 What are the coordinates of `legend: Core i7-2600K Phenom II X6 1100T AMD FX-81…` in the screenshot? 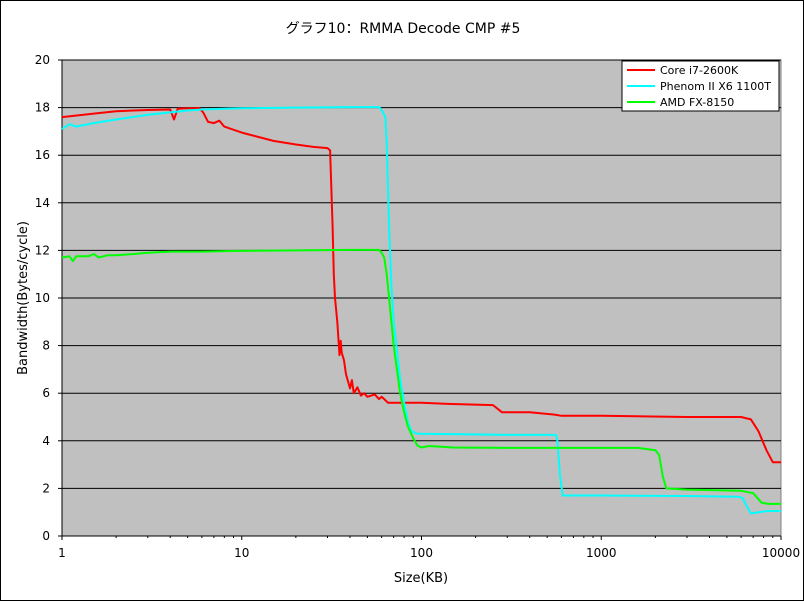 It's located at (700, 86).